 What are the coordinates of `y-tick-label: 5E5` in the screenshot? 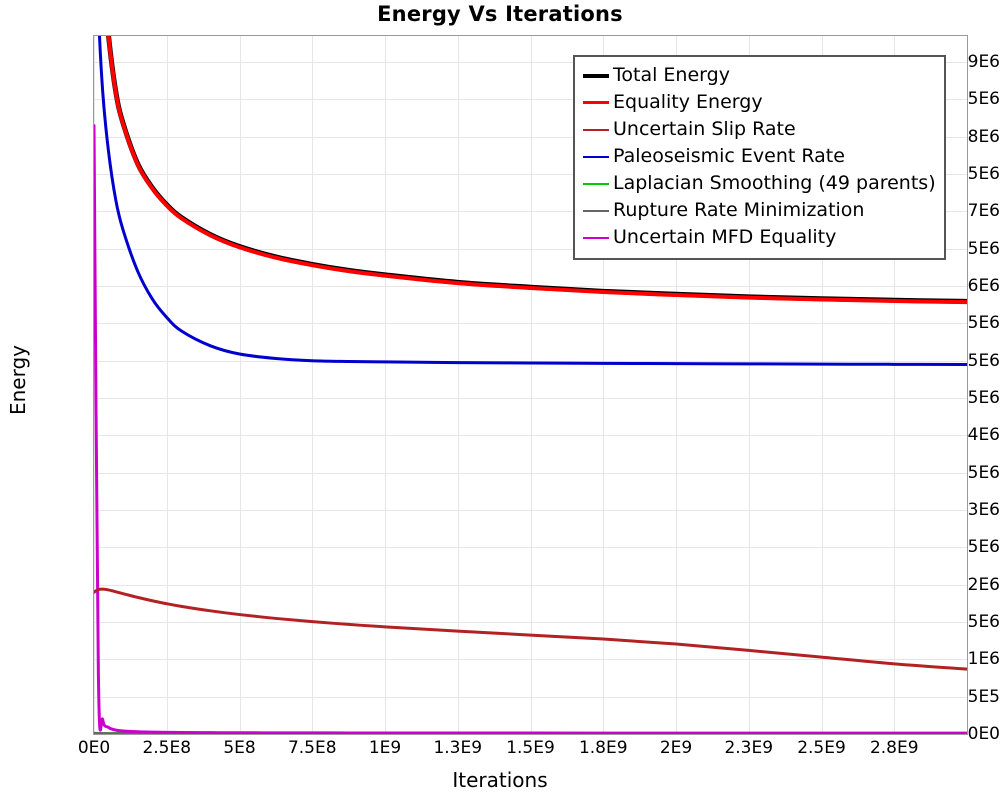 It's located at (983, 696).